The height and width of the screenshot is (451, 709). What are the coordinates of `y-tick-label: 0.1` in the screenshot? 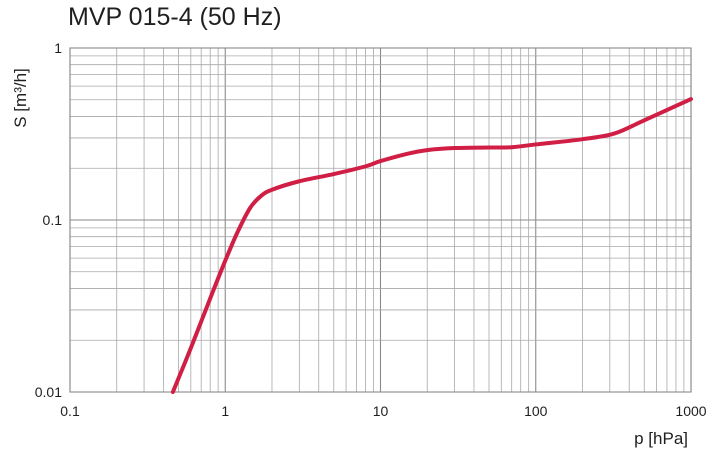 It's located at (53, 220).